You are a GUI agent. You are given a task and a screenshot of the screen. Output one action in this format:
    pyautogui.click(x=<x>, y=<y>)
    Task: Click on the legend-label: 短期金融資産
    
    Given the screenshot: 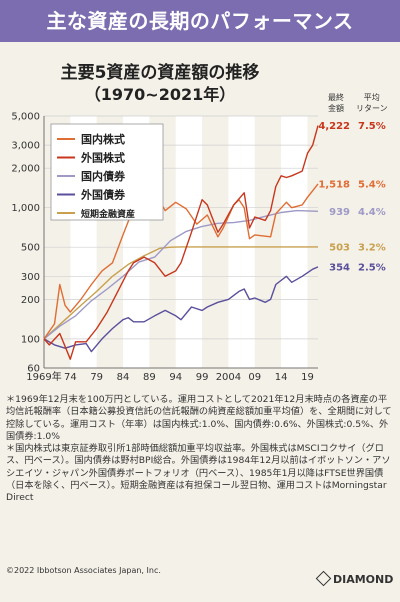 What is the action you would take?
    pyautogui.click(x=108, y=214)
    